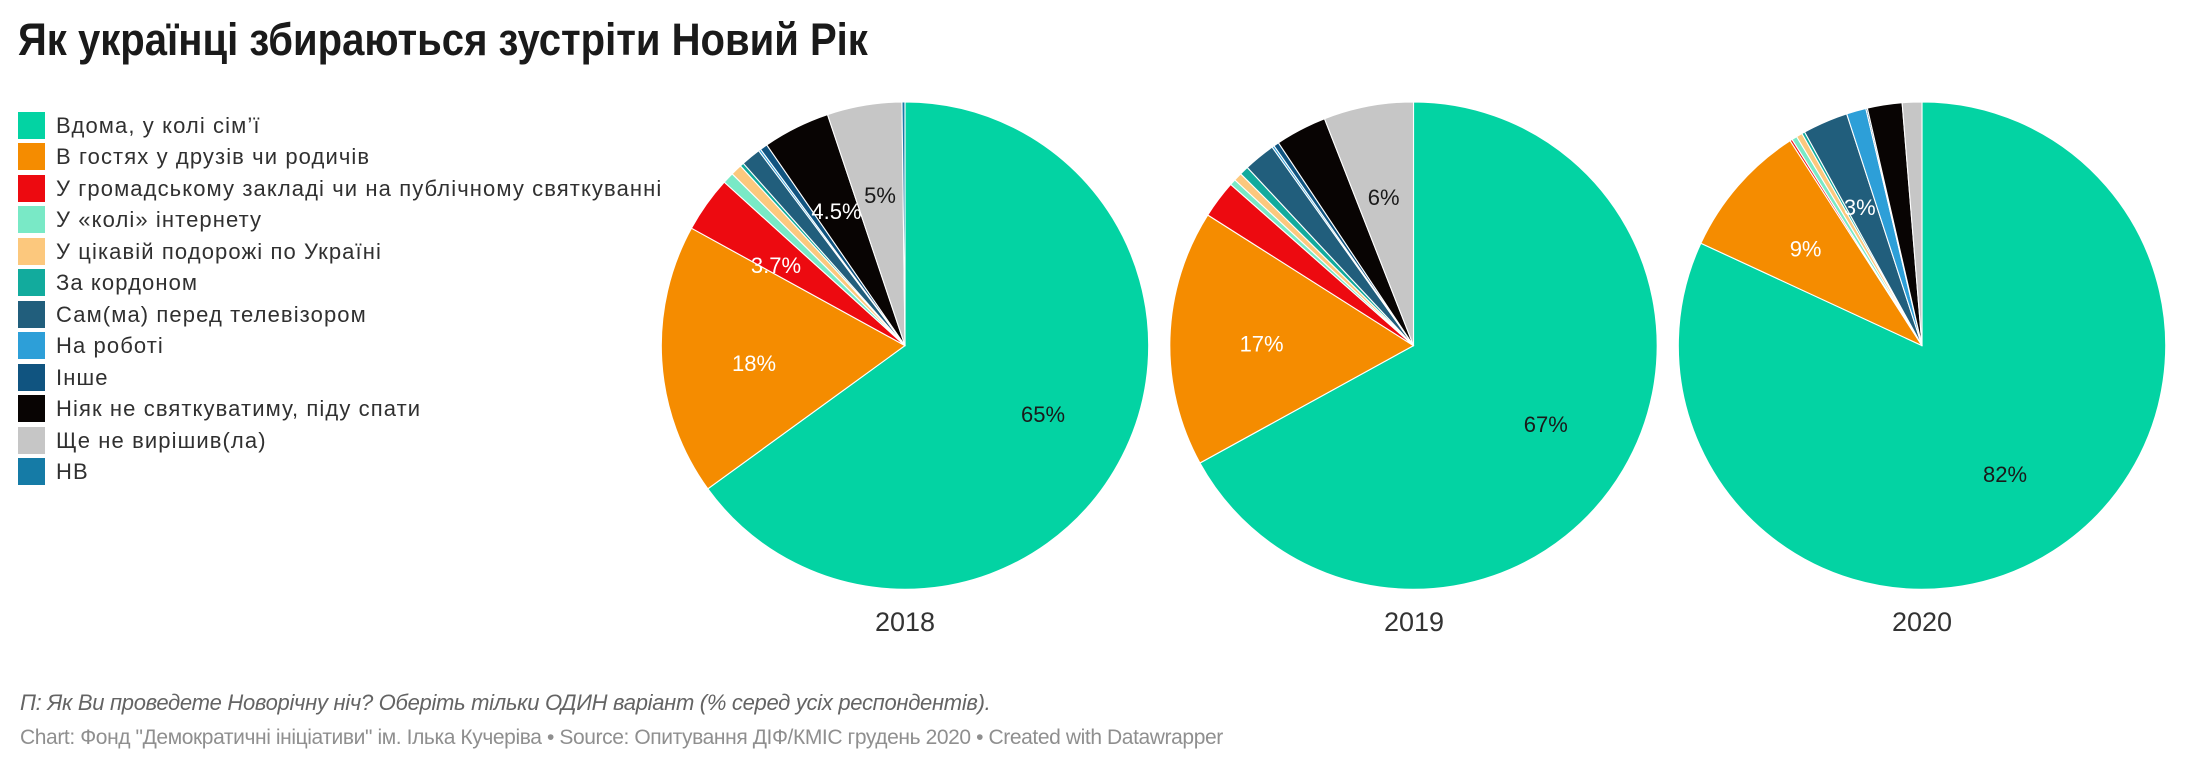  What do you see at coordinates (1043, 414) in the screenshot?
I see `svg-text: 65%` at bounding box center [1043, 414].